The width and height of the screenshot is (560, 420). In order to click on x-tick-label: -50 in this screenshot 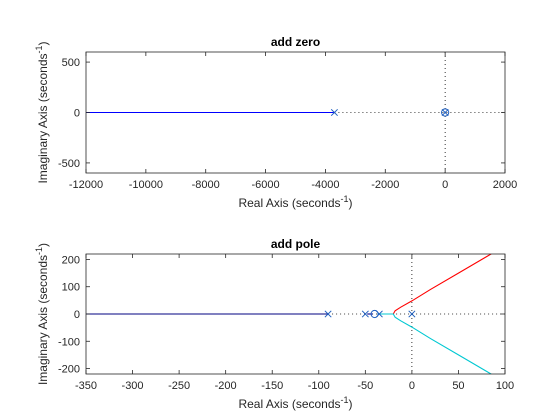, I will do `click(365, 386)`.